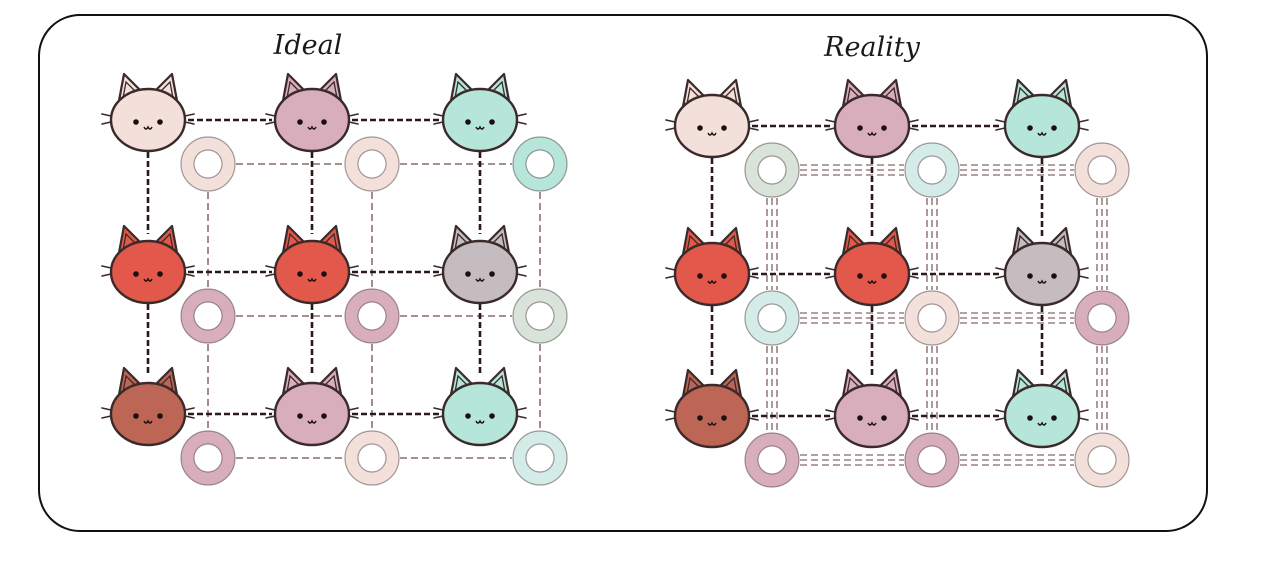 The image size is (1284, 588). What do you see at coordinates (308, 45) in the screenshot?
I see `ideal-title: Ideal` at bounding box center [308, 45].